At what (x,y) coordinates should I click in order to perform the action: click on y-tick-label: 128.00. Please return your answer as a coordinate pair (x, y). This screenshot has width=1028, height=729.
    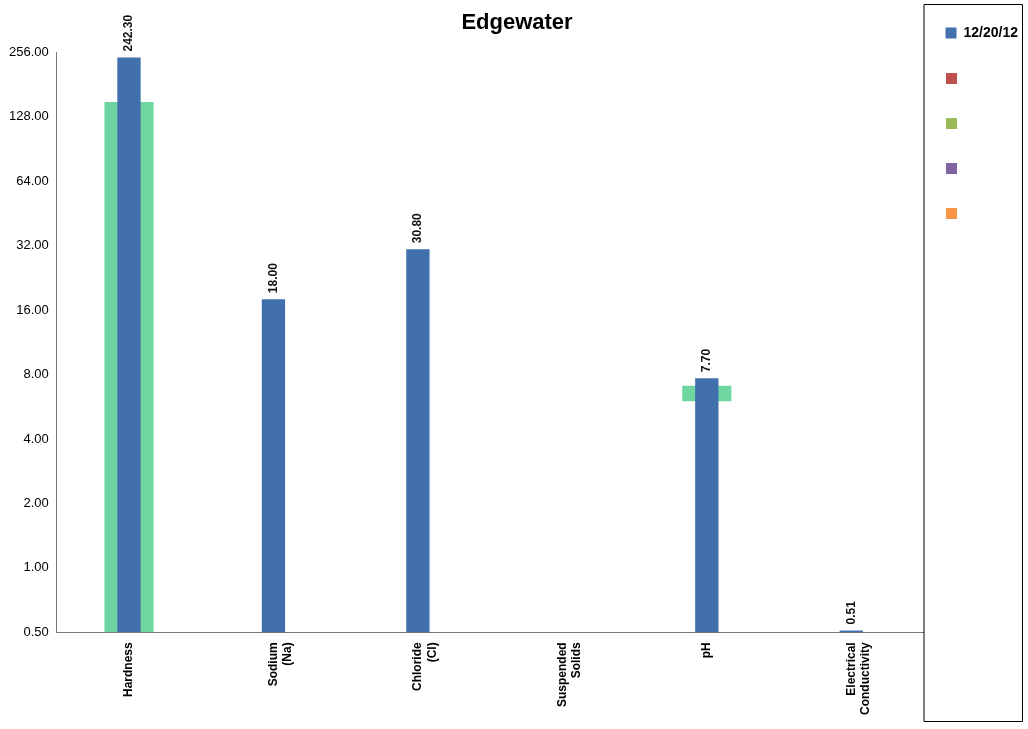
    Looking at the image, I should click on (29, 116).